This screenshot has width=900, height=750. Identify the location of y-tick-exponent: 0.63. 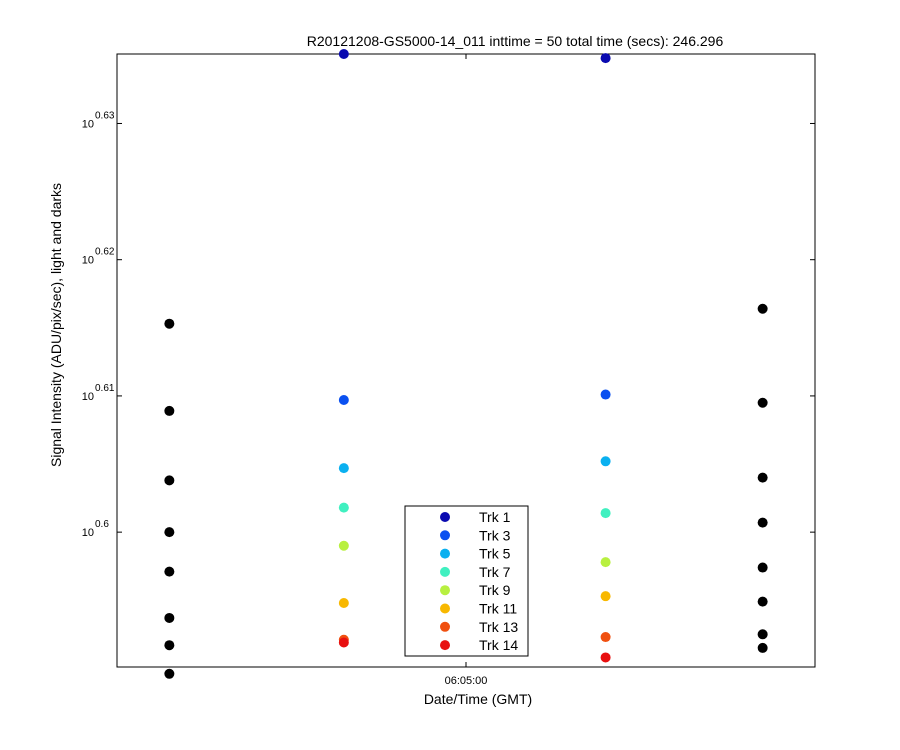
(105, 115).